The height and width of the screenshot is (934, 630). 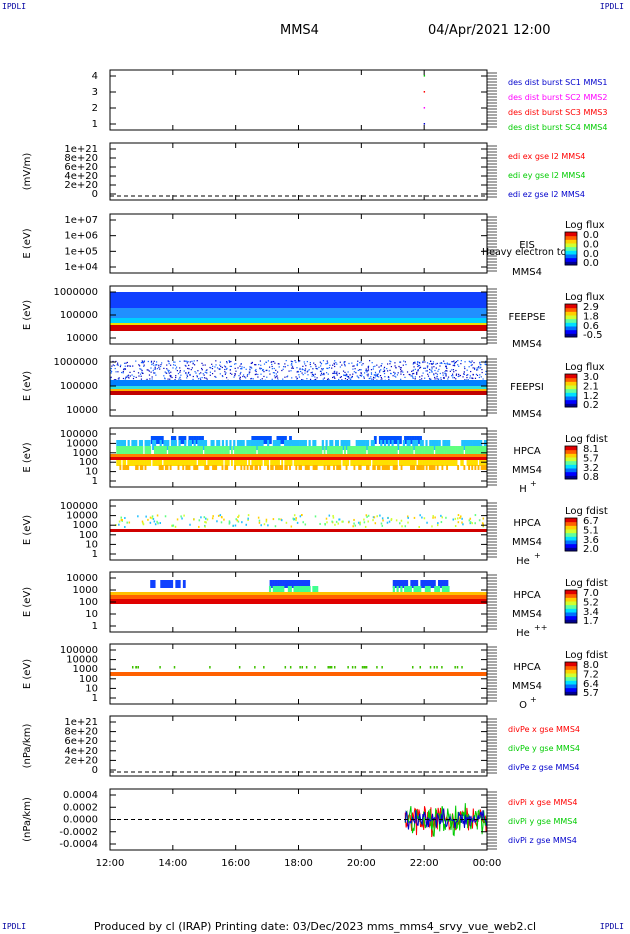 What do you see at coordinates (95, 626) in the screenshot?
I see `y-tick-label: 1` at bounding box center [95, 626].